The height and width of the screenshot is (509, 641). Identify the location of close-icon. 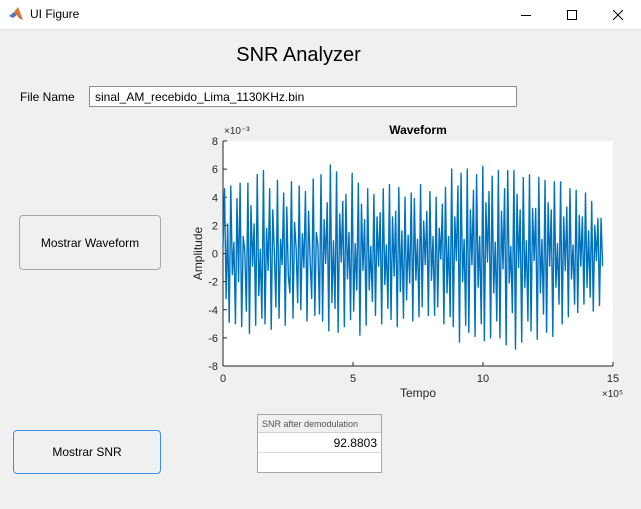
(618, 14).